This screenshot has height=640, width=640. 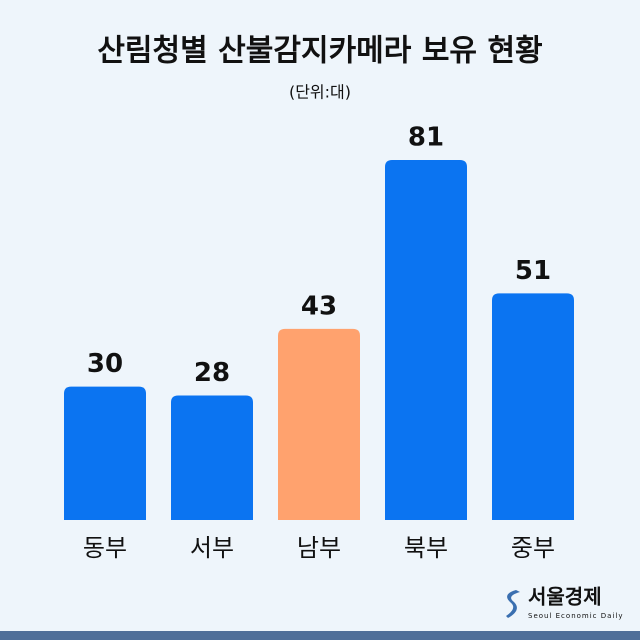 What do you see at coordinates (212, 548) in the screenshot?
I see `x-tick-label: 서부` at bounding box center [212, 548].